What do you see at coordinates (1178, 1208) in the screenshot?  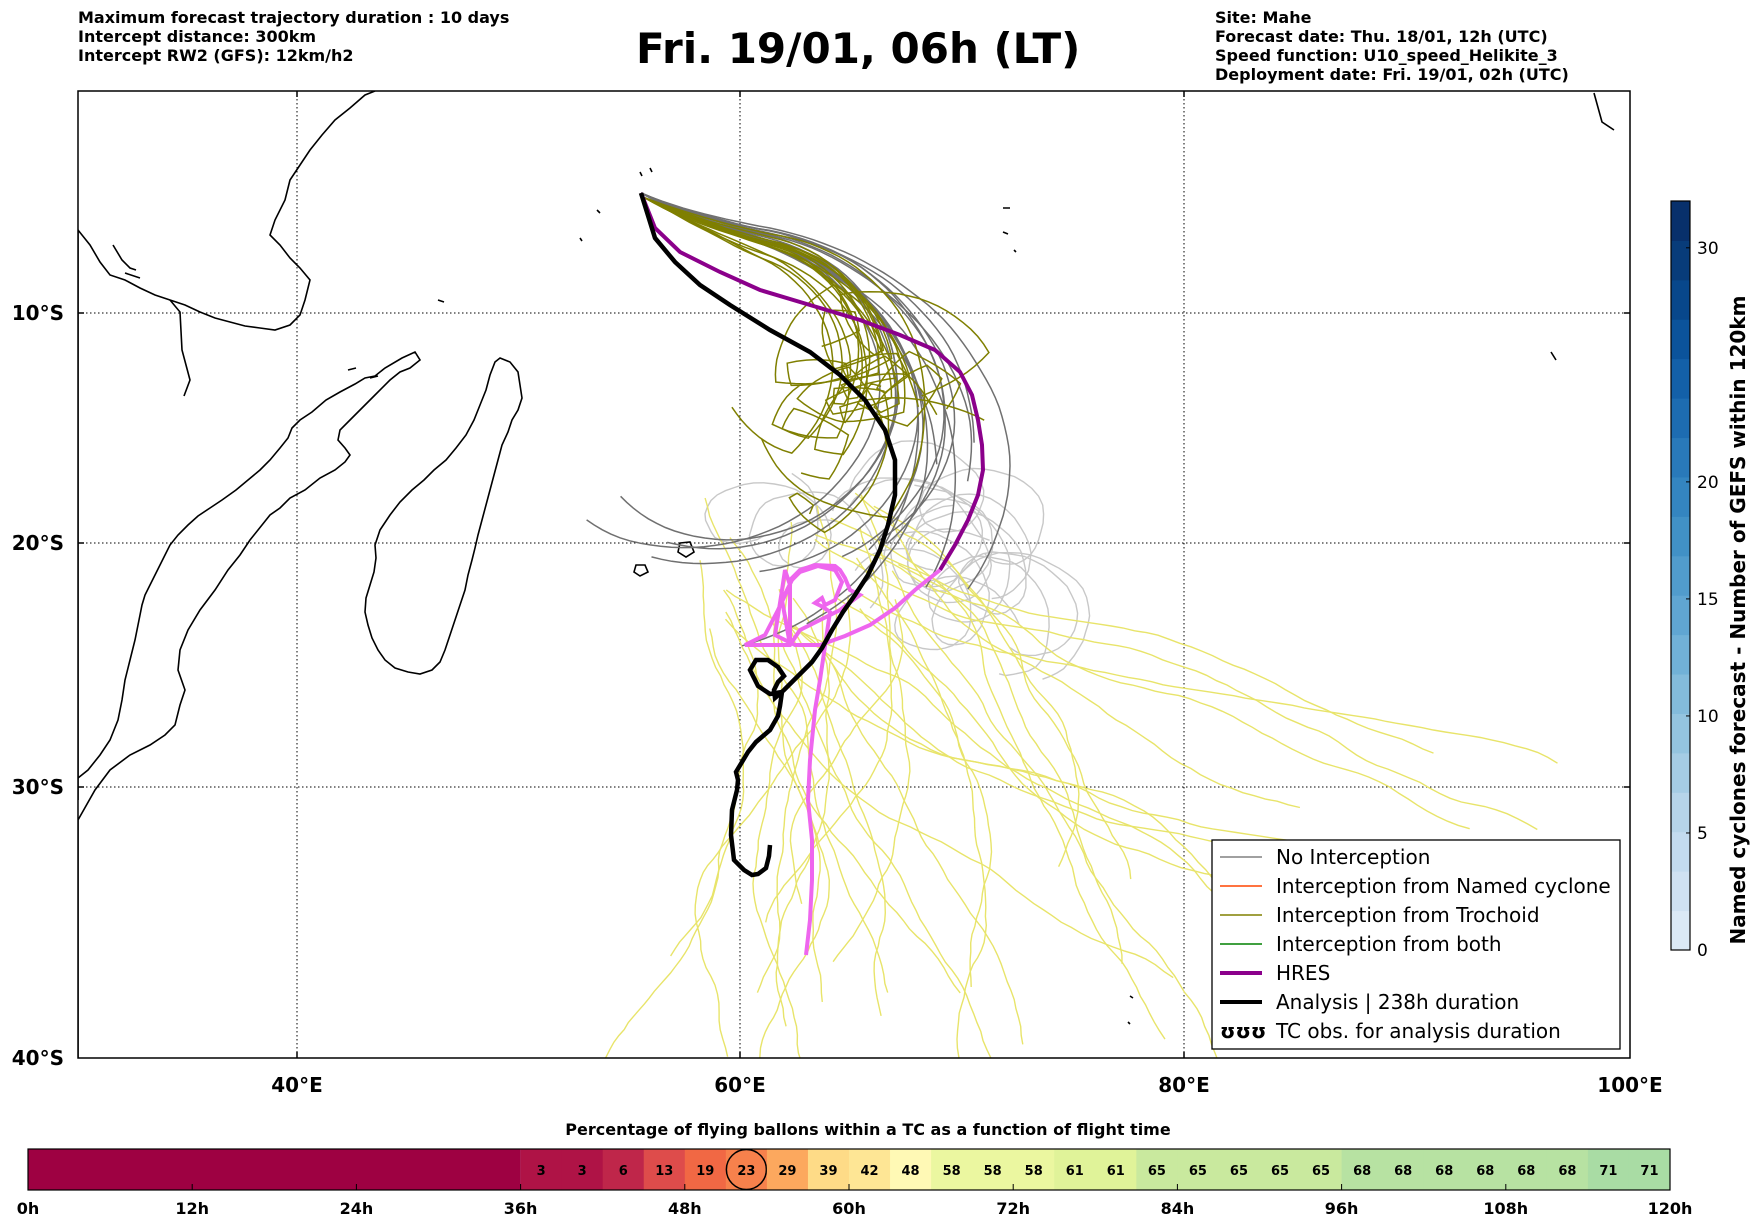 I see `flight-time-label: 84h` at bounding box center [1178, 1208].